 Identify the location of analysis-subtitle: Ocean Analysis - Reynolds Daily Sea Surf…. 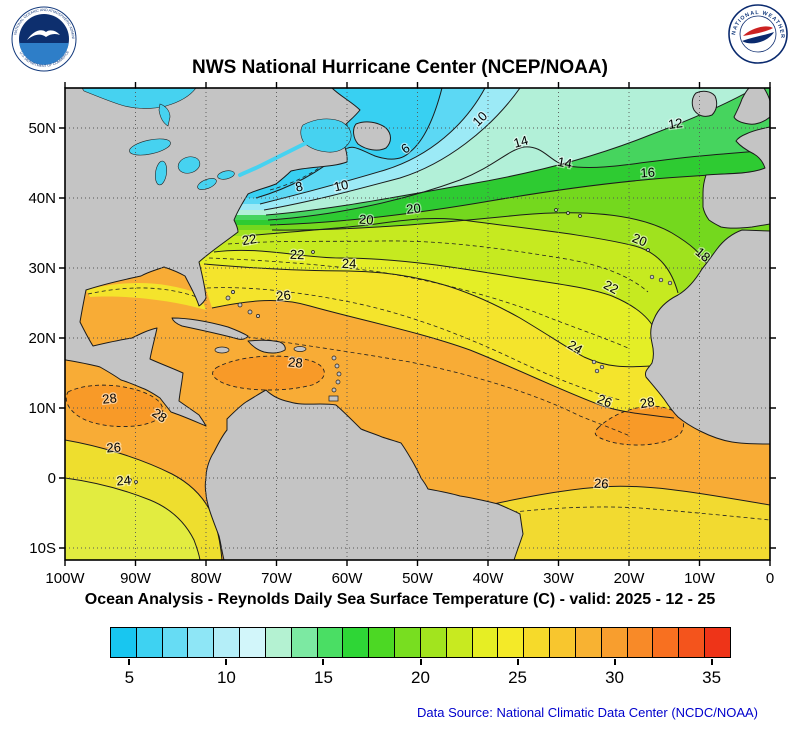
(400, 599).